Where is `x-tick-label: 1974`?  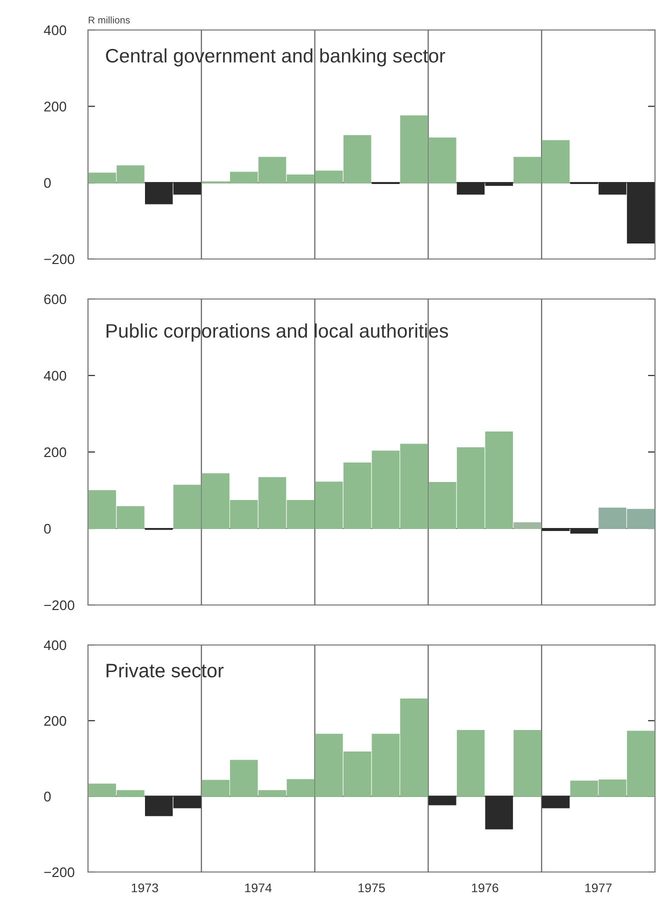 x-tick-label: 1974 is located at coordinates (258, 887).